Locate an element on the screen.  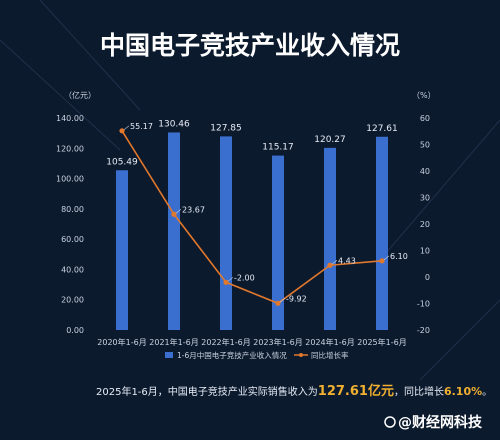
left-tick-label: 100.00 is located at coordinates (70, 179).